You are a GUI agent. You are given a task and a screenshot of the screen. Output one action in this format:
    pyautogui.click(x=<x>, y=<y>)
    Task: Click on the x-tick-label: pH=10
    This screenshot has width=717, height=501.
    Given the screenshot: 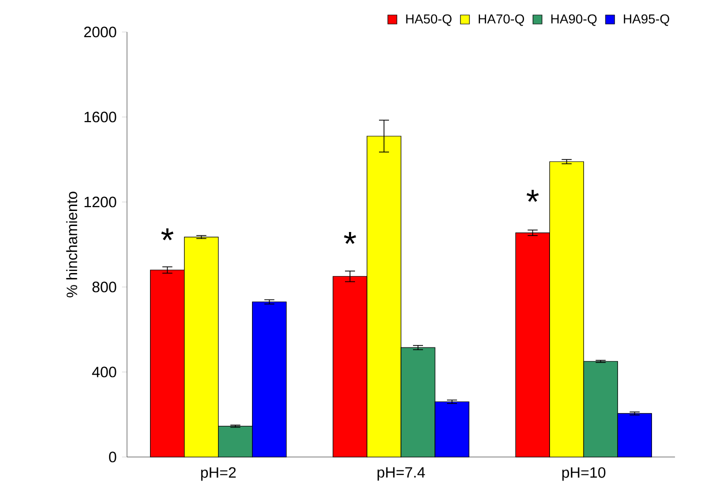 What is the action you would take?
    pyautogui.click(x=584, y=474)
    